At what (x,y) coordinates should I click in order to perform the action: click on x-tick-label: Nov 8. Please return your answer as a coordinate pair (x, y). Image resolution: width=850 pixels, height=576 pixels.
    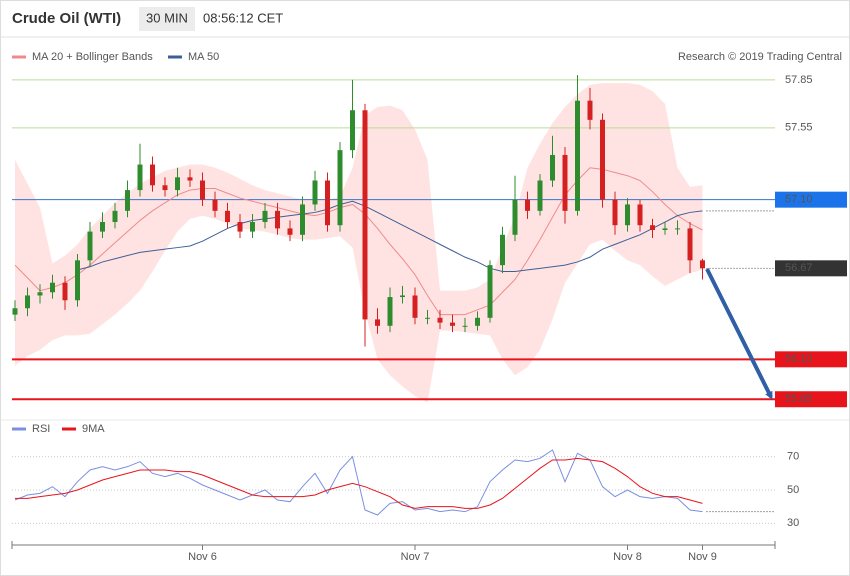
    Looking at the image, I should click on (627, 557).